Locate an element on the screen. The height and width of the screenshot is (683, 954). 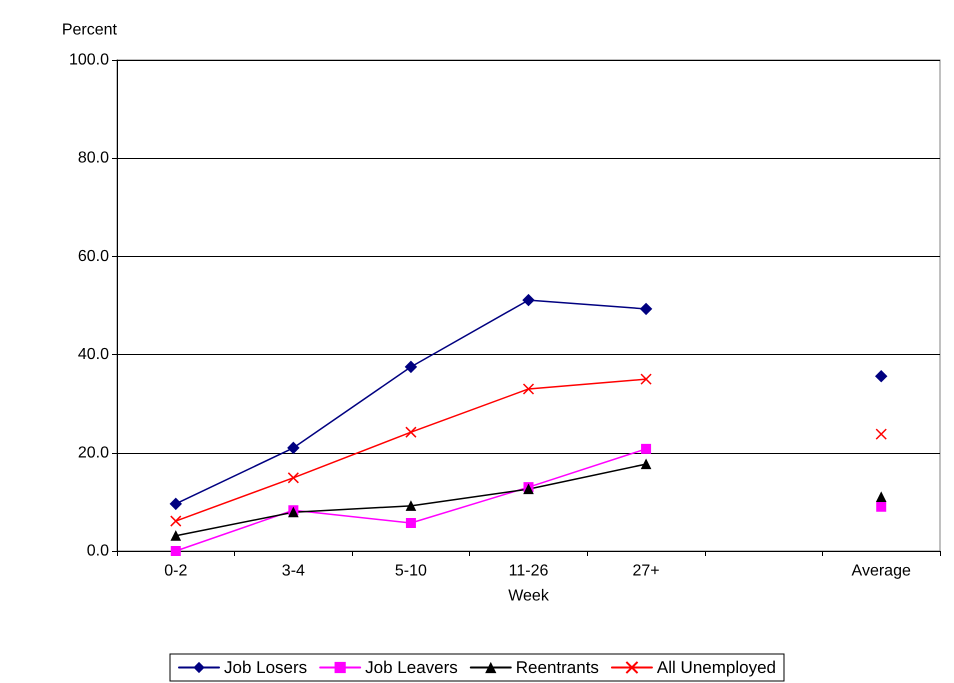
y-tick-label: 20.0 is located at coordinates (94, 453).